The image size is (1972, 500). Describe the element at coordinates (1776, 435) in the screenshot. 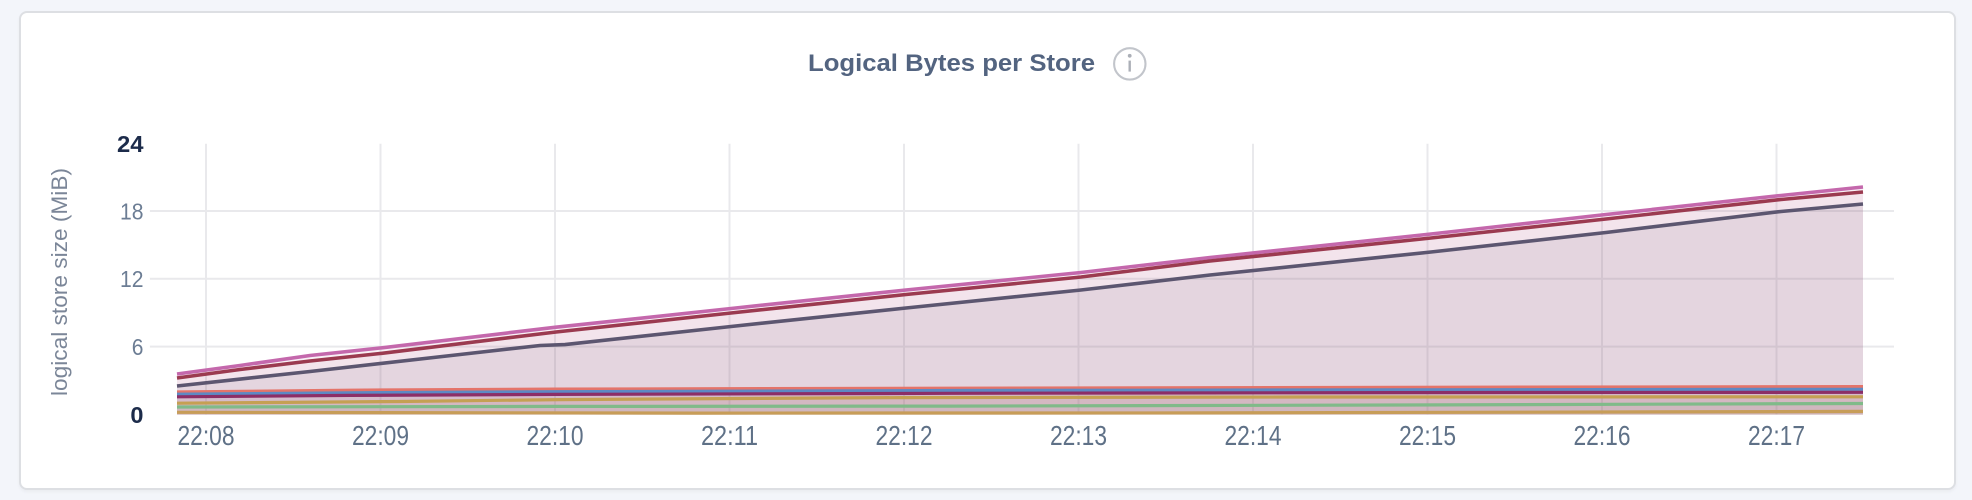

I see `svg-text: 22:17` at that location.